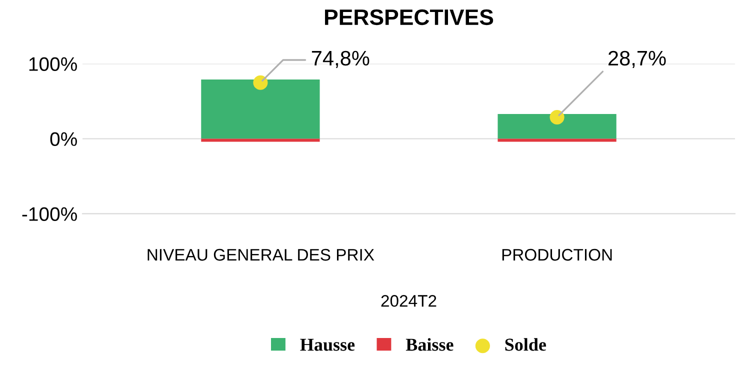 The height and width of the screenshot is (375, 750). I want to click on y-tick-label: -100%, so click(49, 214).